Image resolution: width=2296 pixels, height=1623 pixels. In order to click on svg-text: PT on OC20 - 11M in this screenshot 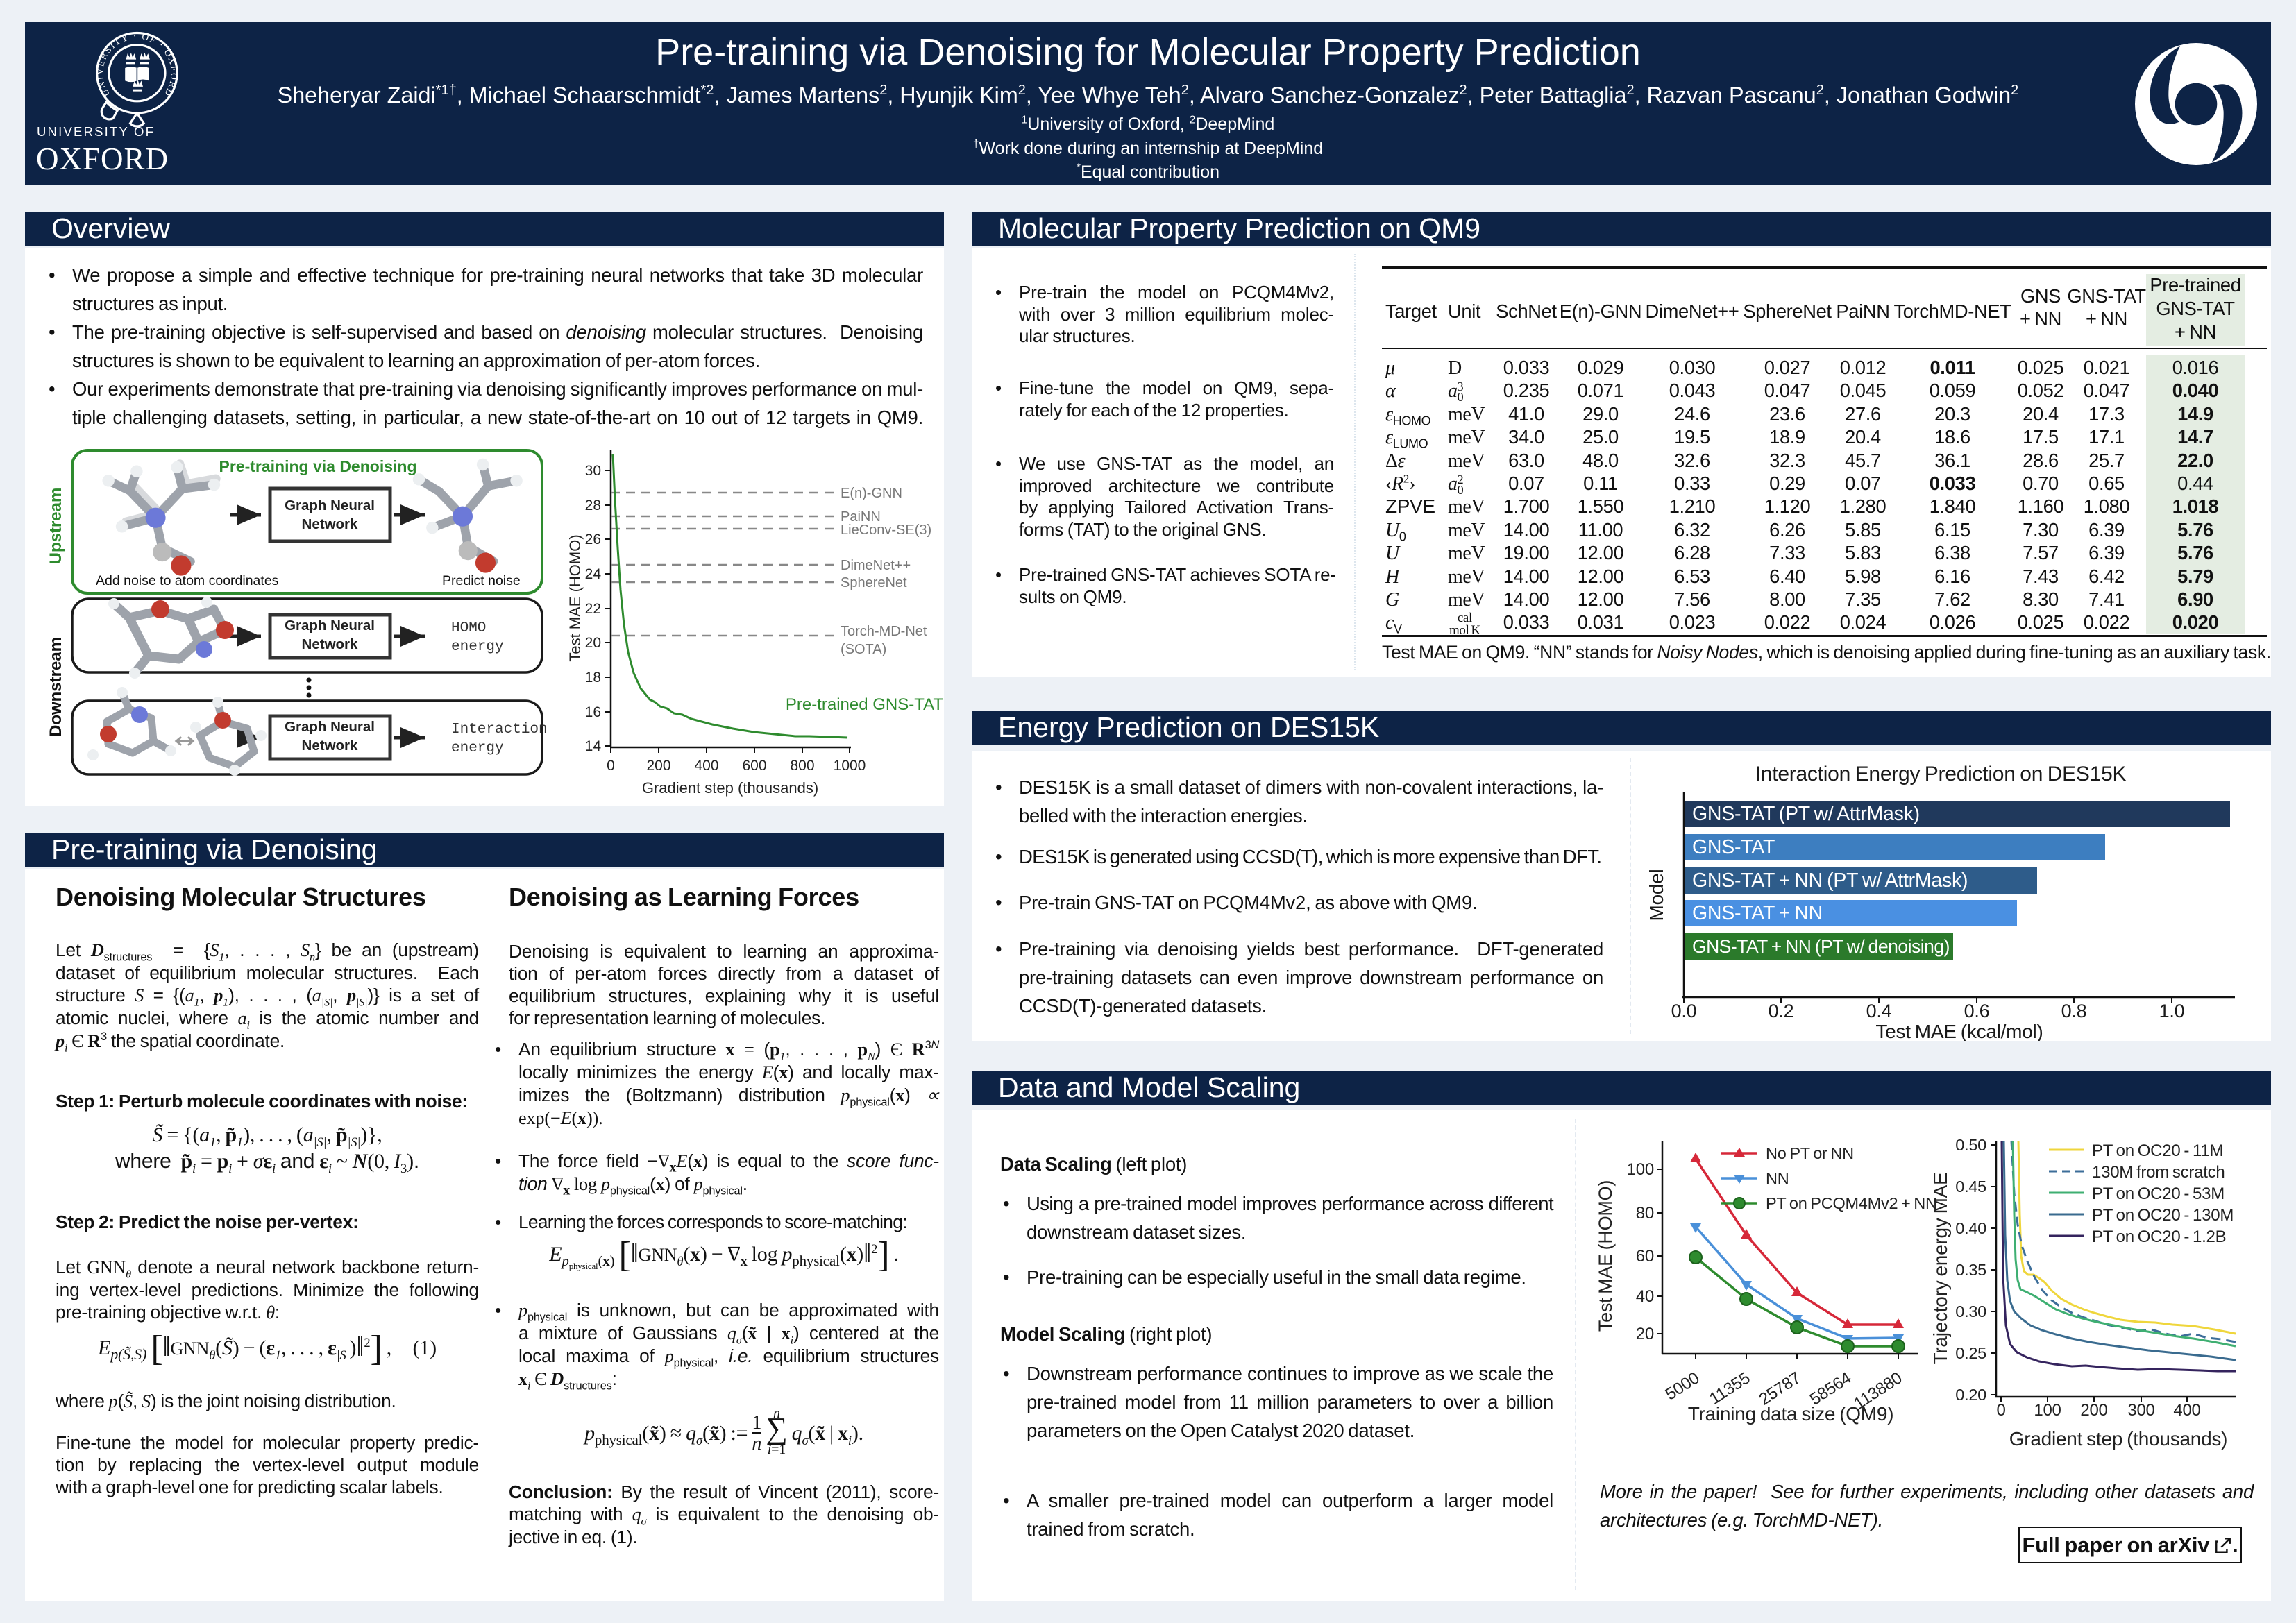, I will do `click(2157, 1150)`.